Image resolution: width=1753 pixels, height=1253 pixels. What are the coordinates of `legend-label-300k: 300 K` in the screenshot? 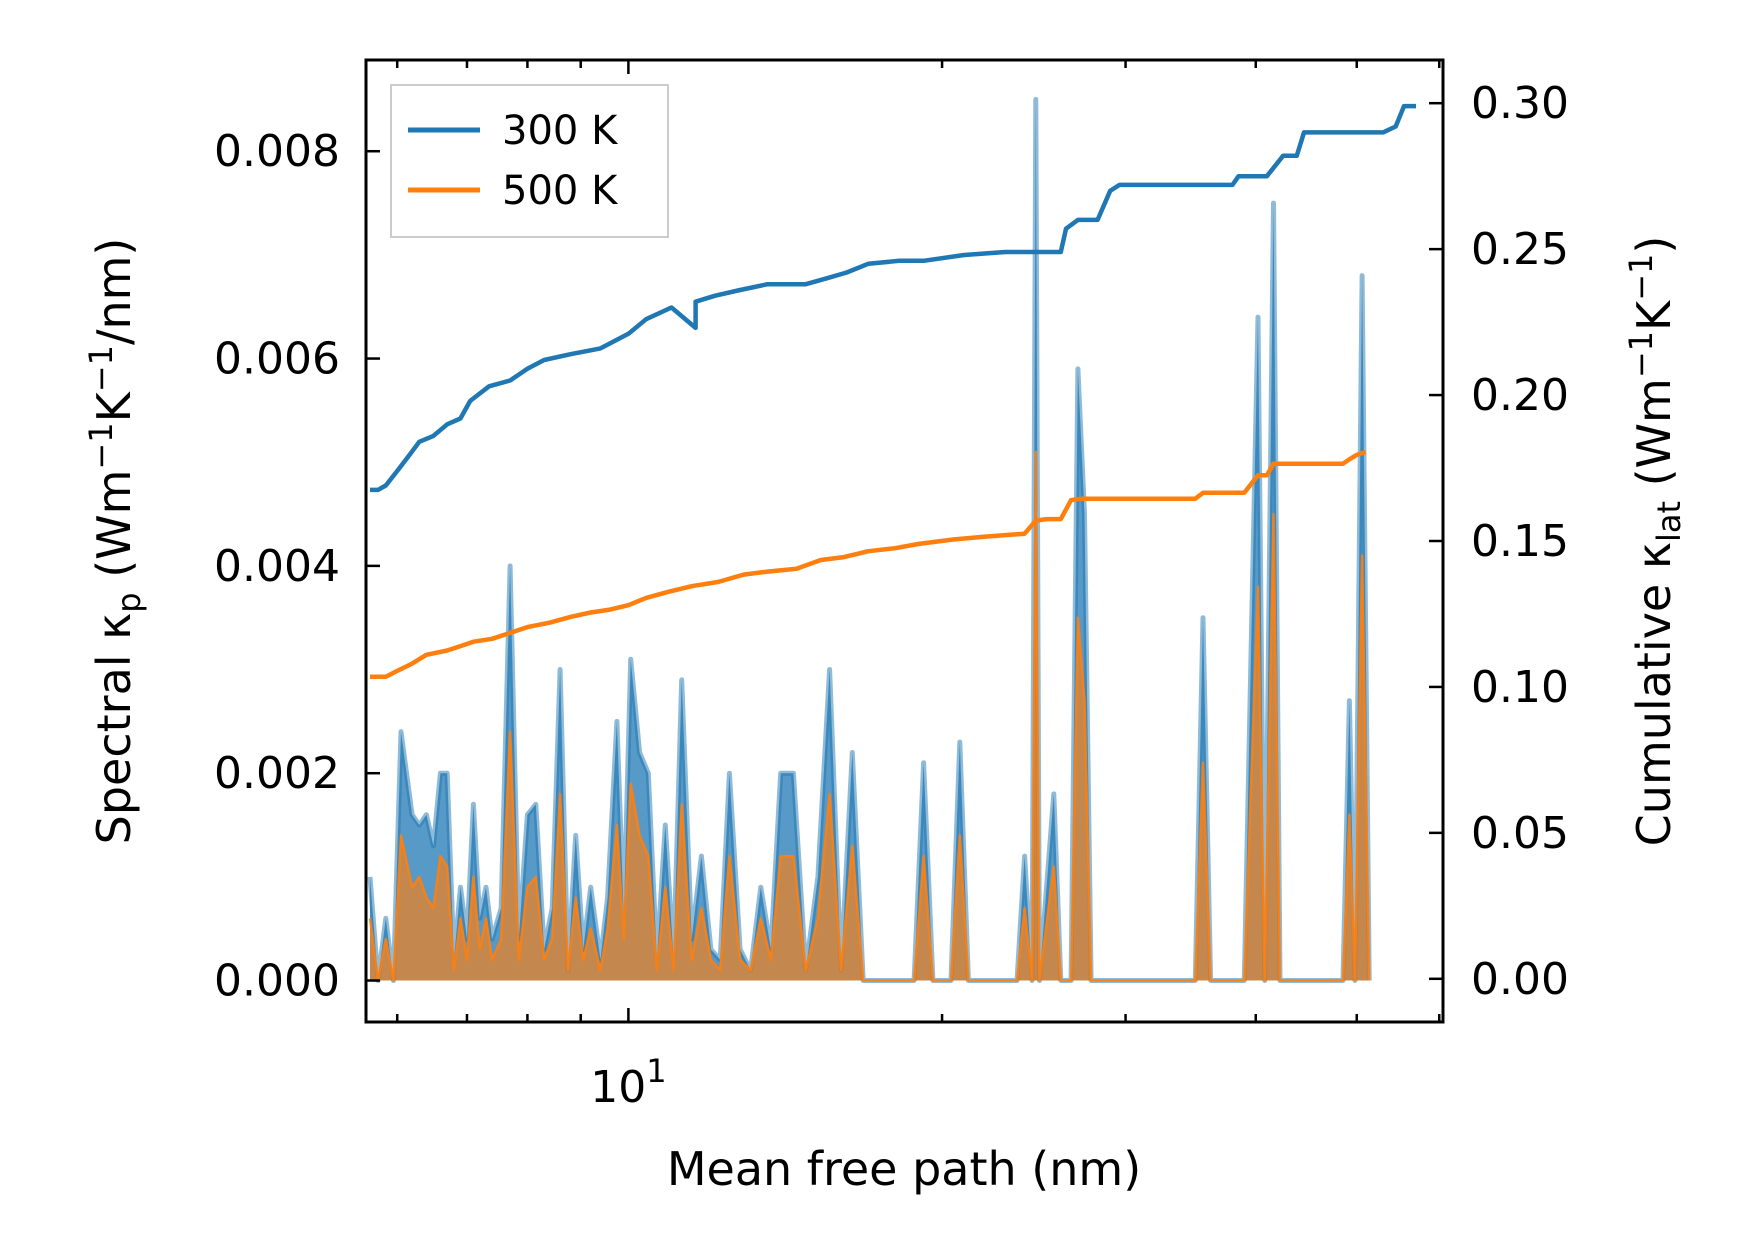 It's located at (560, 131).